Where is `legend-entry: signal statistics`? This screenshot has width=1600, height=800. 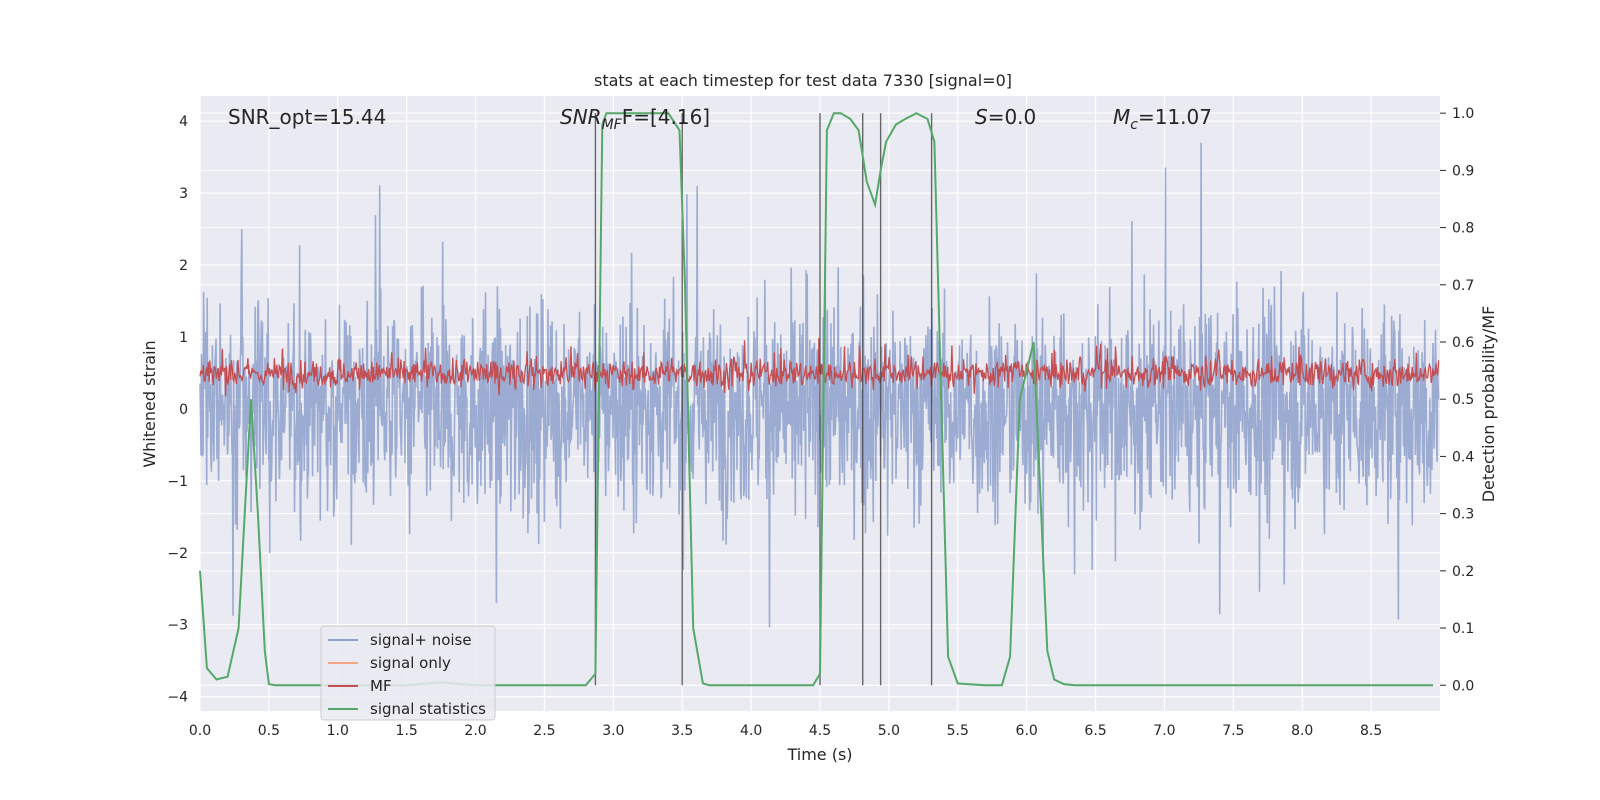 legend-entry: signal statistics is located at coordinates (407, 709).